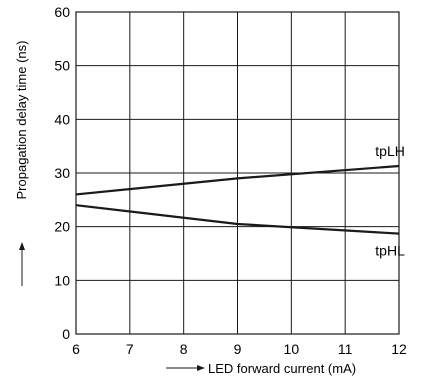 Image resolution: width=422 pixels, height=381 pixels. What do you see at coordinates (62, 66) in the screenshot?
I see `y-tick-label: 50` at bounding box center [62, 66].